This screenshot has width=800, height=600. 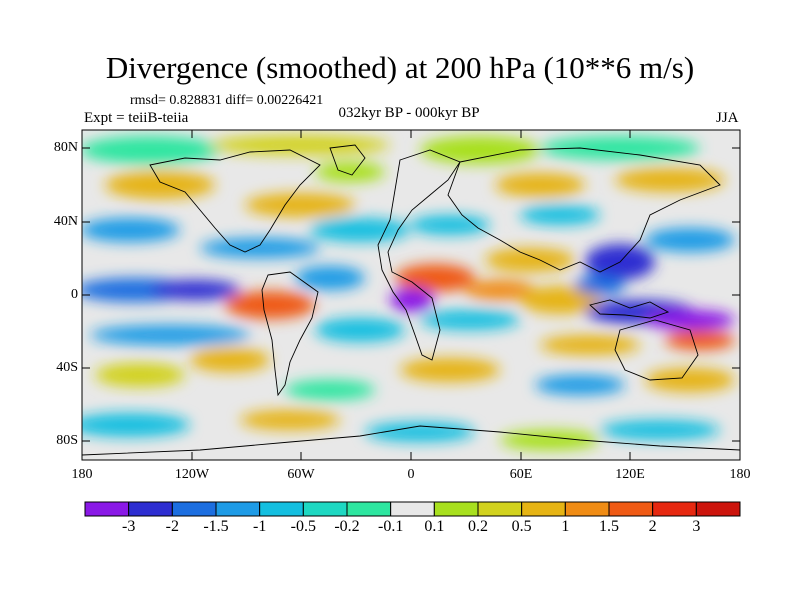 I want to click on colorbar-label-6: -0.1, so click(x=390, y=526).